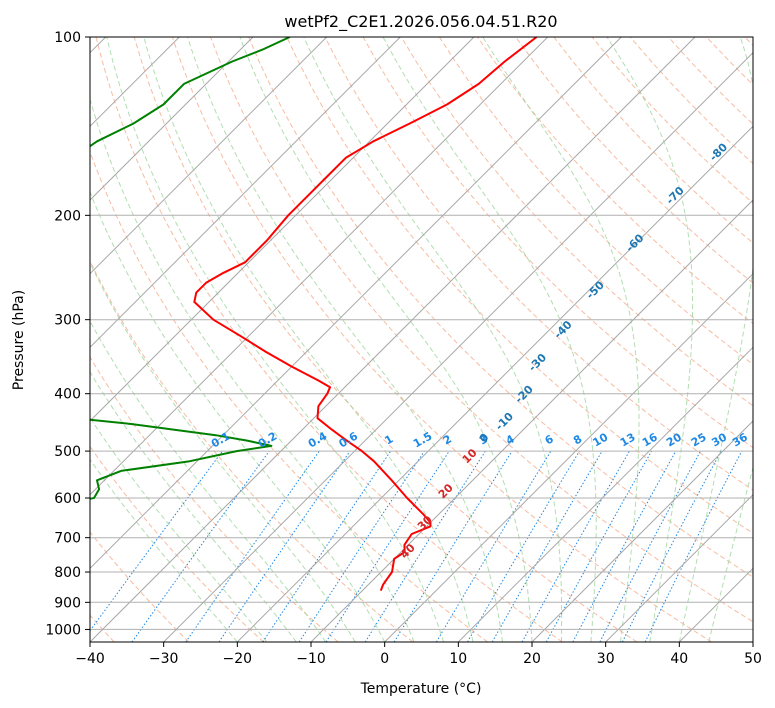 The image size is (775, 708). I want to click on dry-adiabat-label: 10, so click(470, 456).